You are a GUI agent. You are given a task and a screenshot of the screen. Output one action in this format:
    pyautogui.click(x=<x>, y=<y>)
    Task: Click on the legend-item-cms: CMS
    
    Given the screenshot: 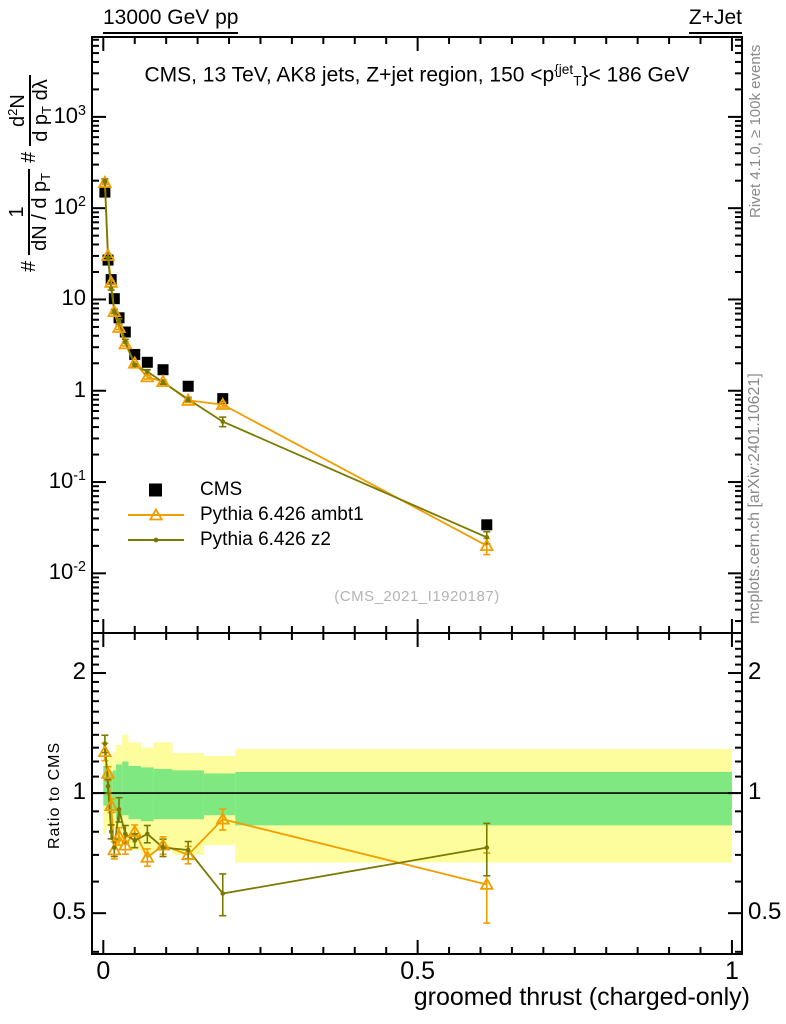 What is the action you would take?
    pyautogui.click(x=246, y=489)
    